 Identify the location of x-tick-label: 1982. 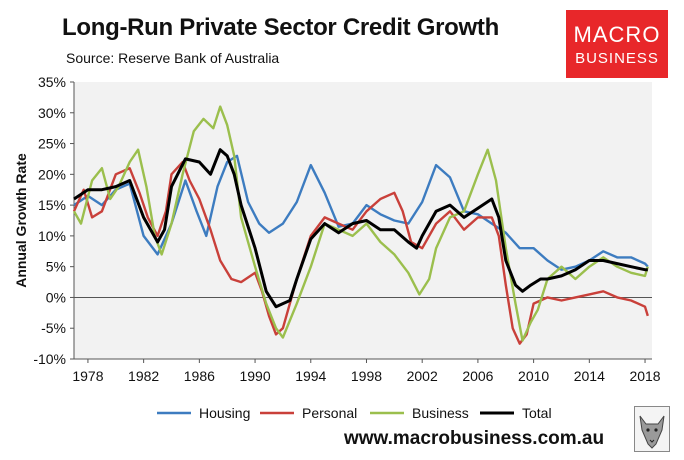
(143, 376).